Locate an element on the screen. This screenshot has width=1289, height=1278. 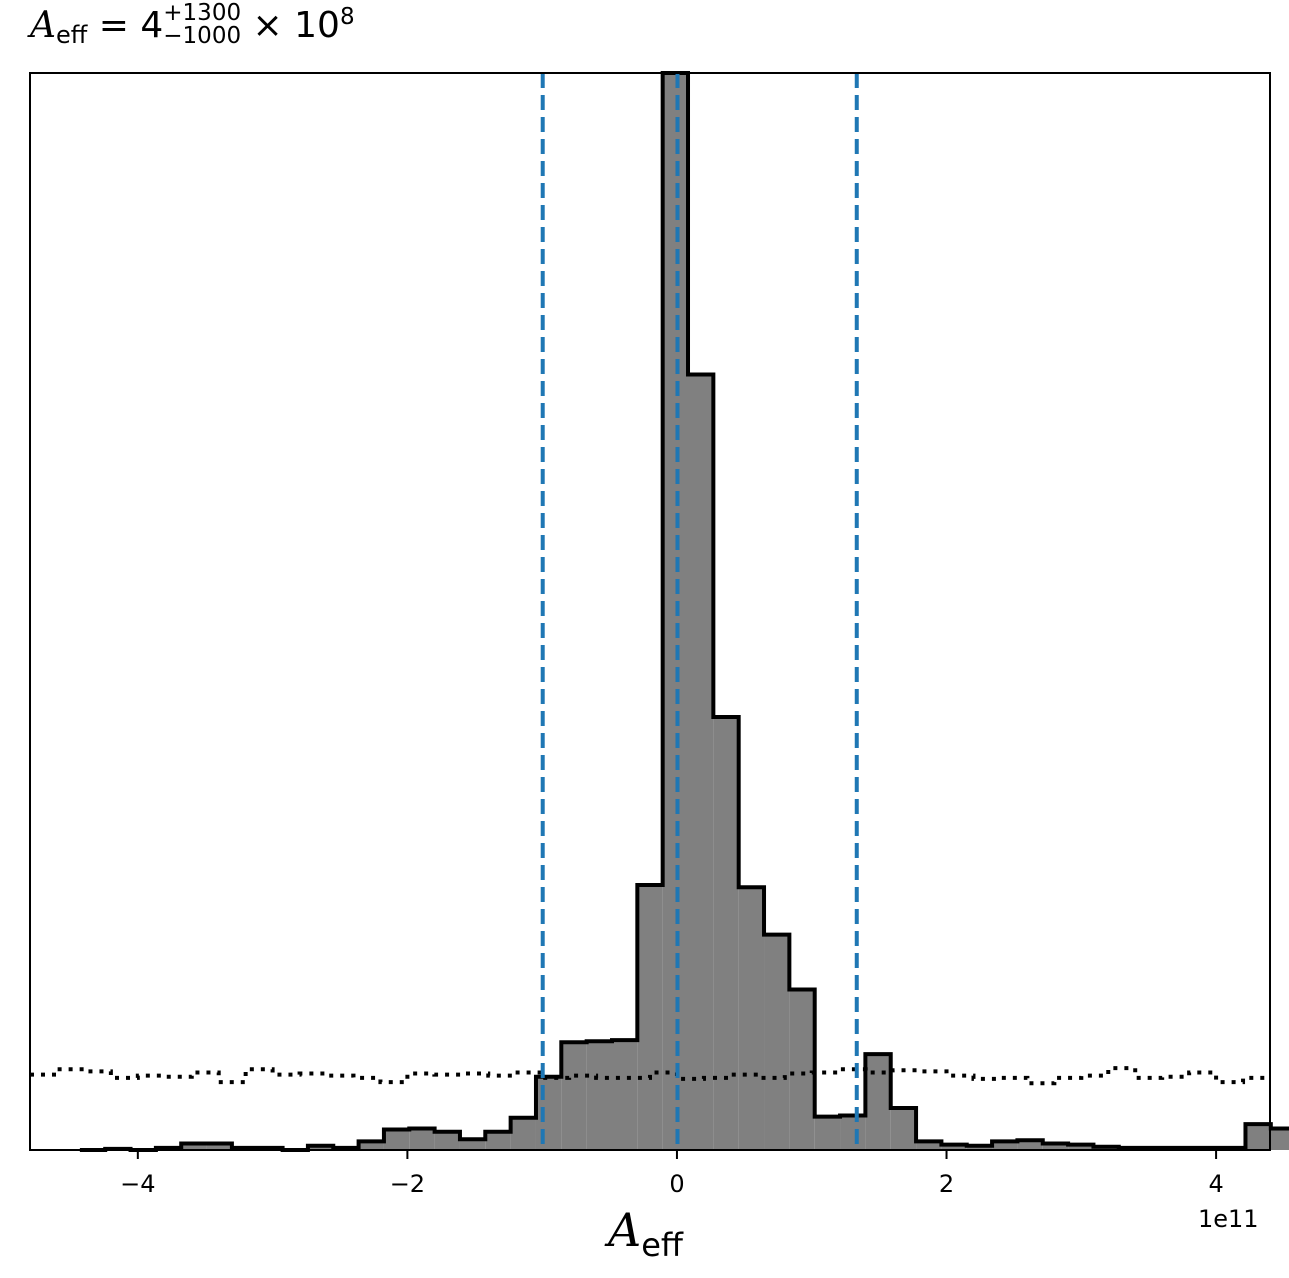
title-symbol-sub: eff is located at coordinates (72, 35).